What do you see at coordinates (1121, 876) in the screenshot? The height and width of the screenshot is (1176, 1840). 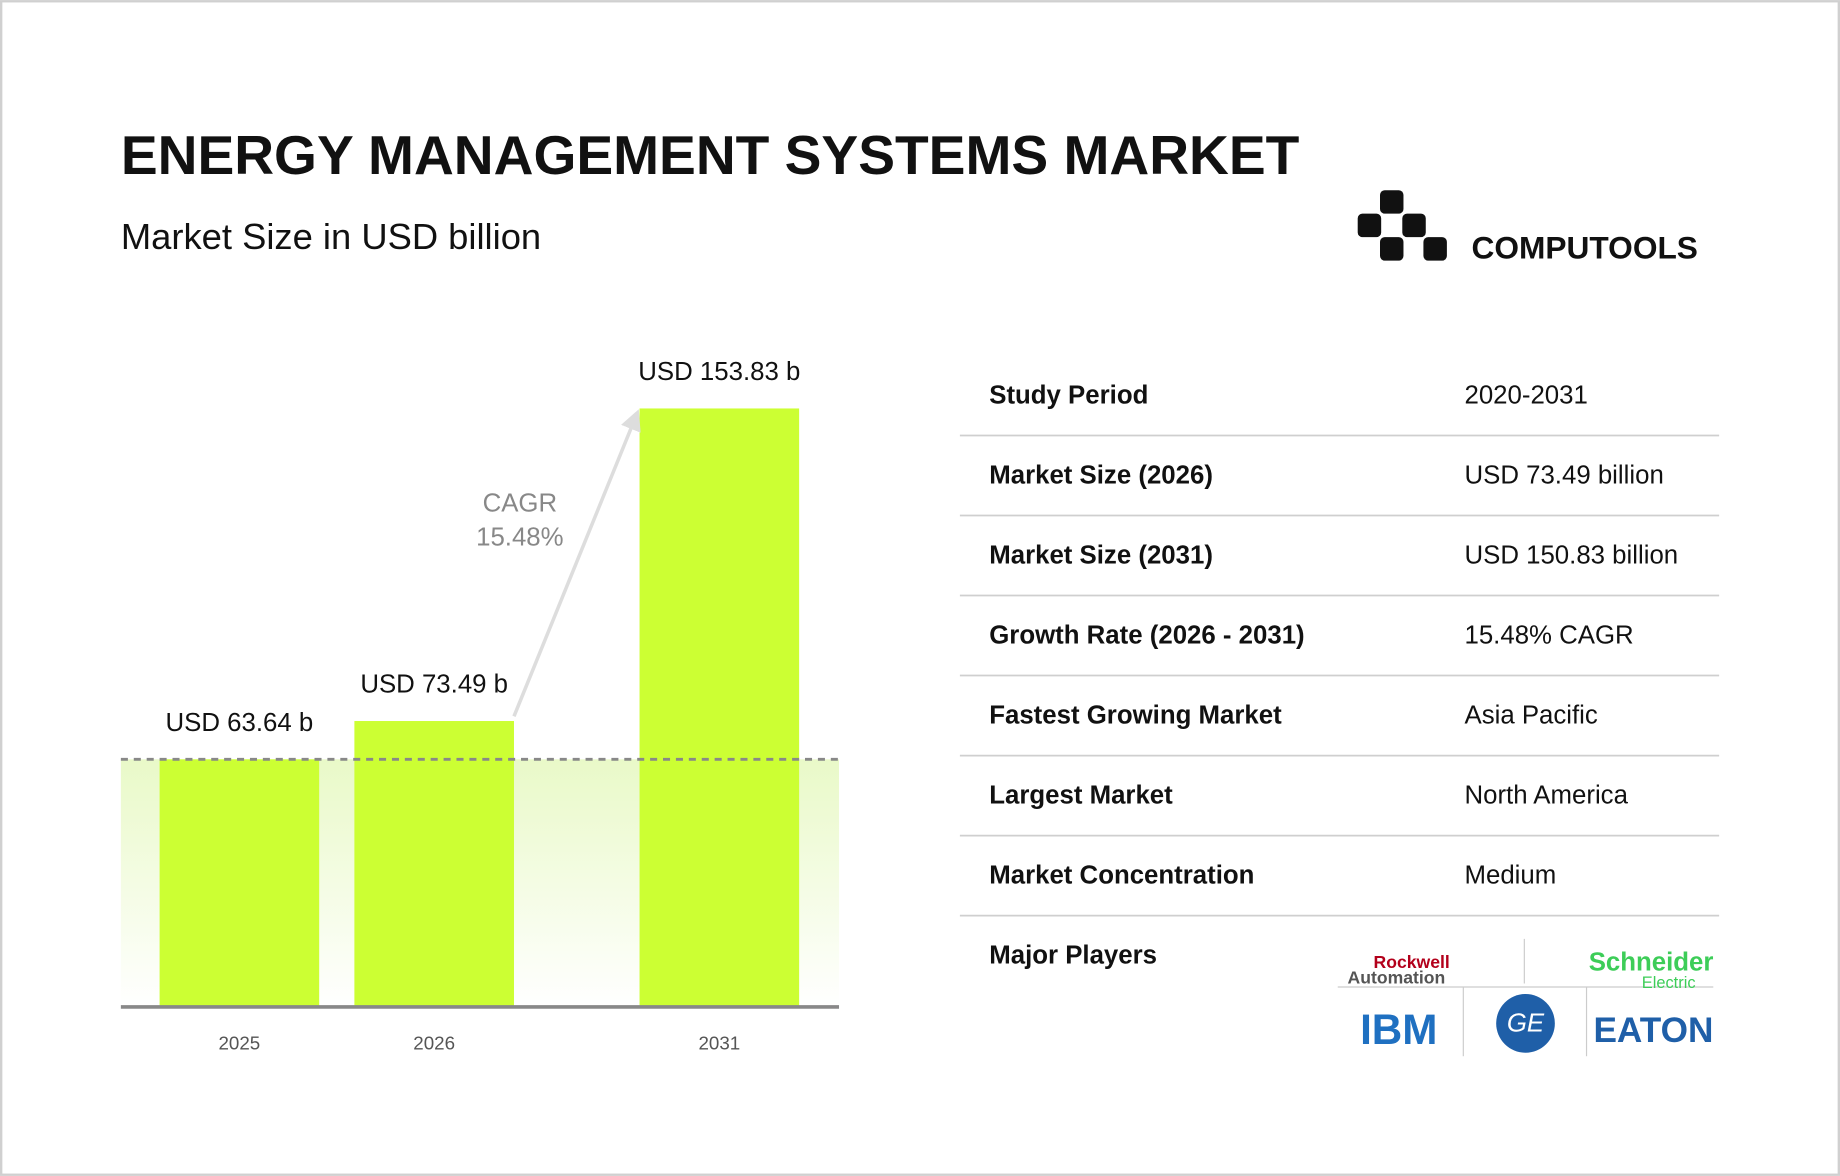 I see `row-label: Market Concentration` at bounding box center [1121, 876].